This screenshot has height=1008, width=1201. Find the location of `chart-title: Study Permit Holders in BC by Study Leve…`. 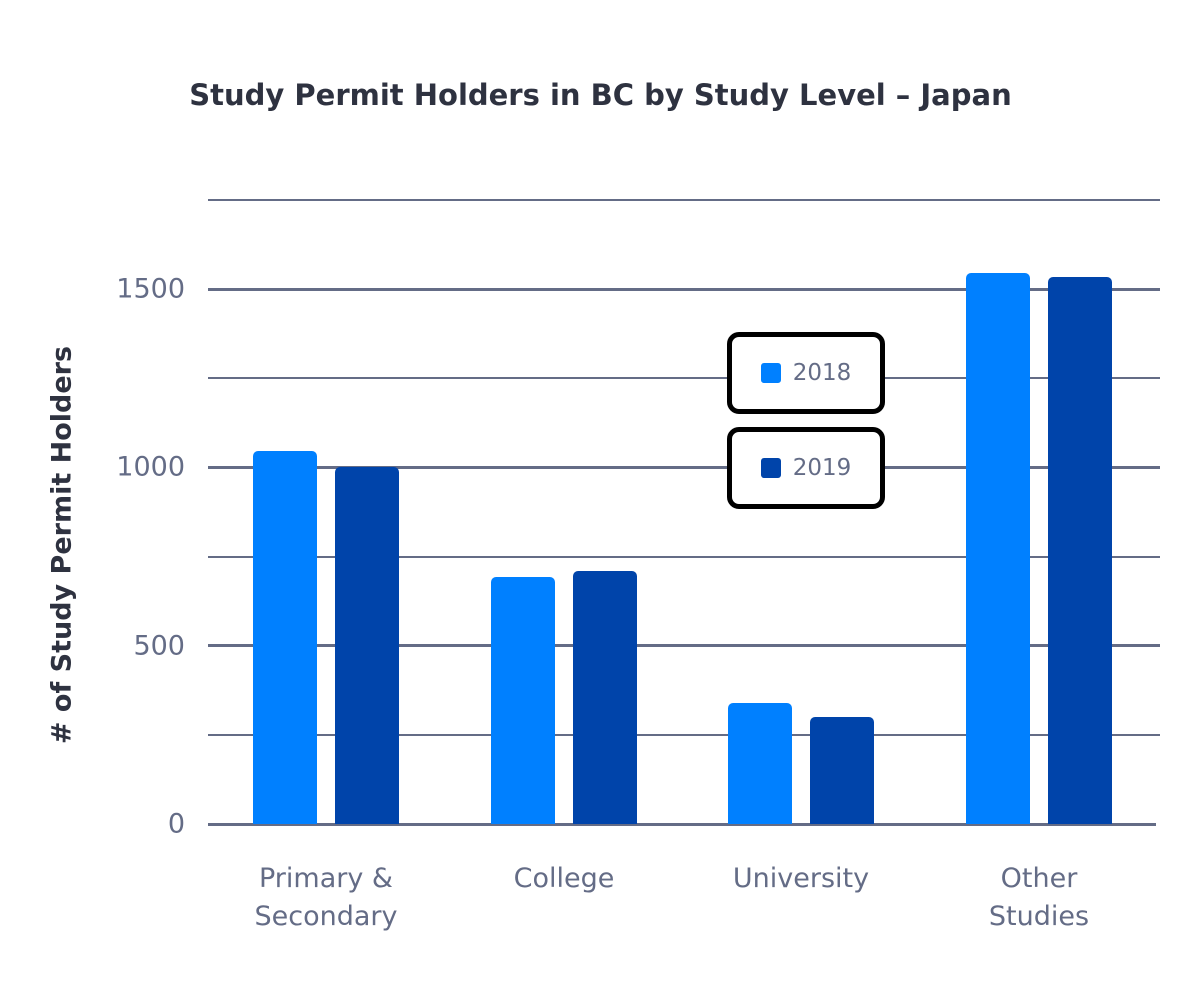

chart-title: Study Permit Holders in BC by Study Leve… is located at coordinates (600, 95).